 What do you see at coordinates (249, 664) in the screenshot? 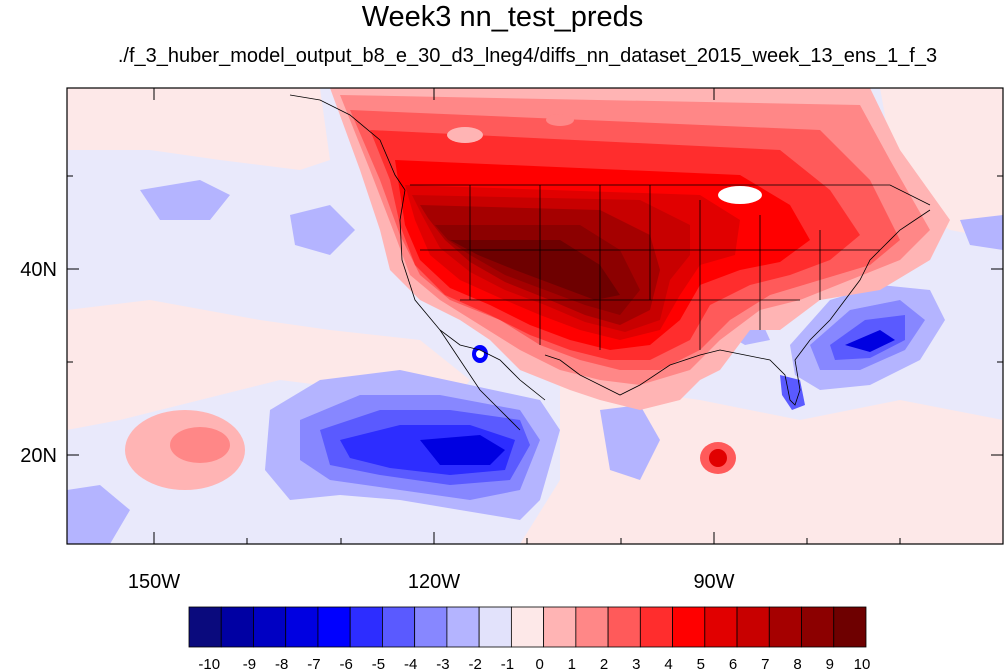
I see `colorbar-label: -9` at bounding box center [249, 664].